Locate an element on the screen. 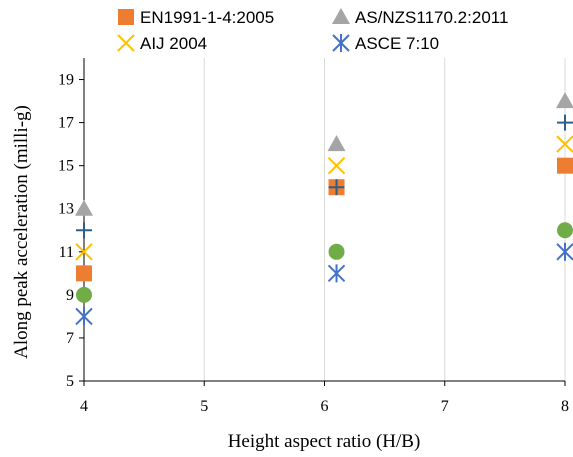  y-tick-label: 17 is located at coordinates (66, 123).